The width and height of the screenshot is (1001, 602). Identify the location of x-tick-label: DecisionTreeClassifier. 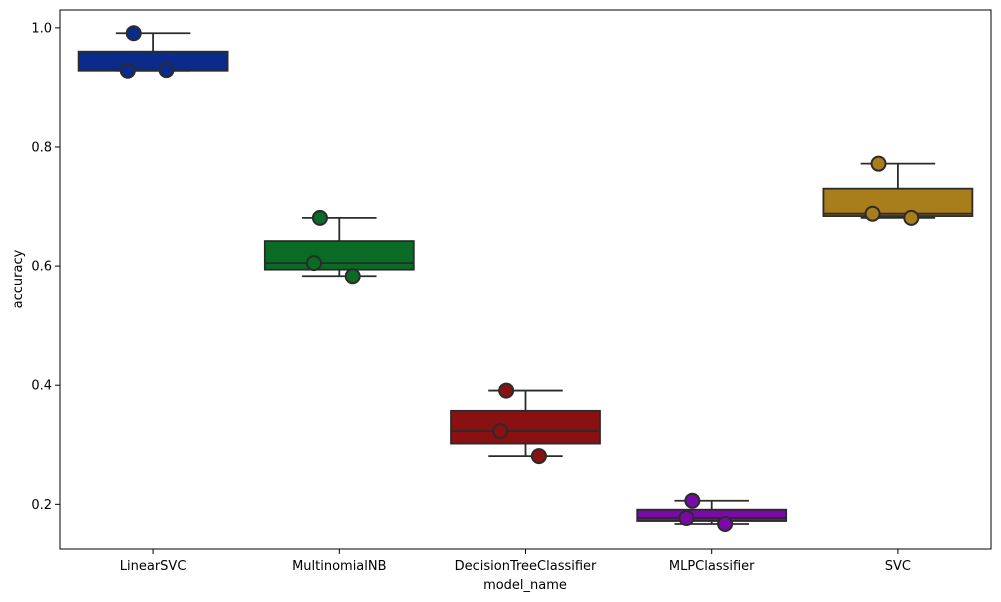
(526, 566).